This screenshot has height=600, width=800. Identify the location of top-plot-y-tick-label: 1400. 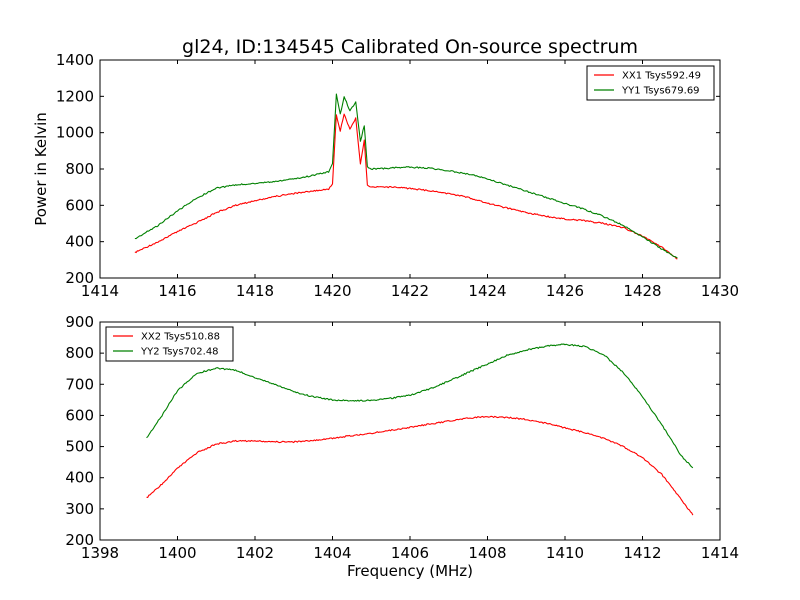
(75, 60).